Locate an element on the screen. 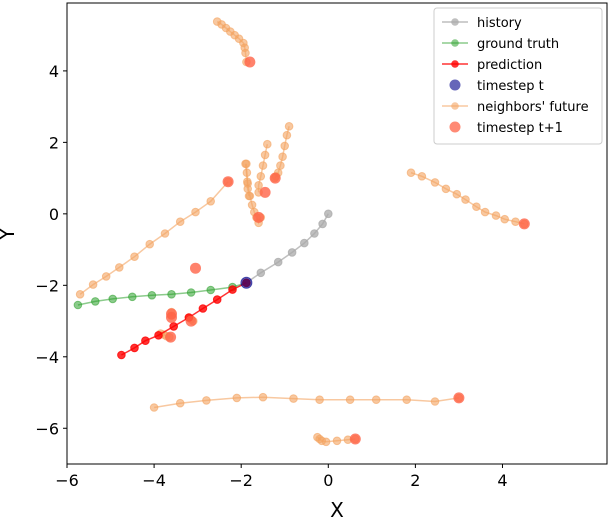 The image size is (612, 522). x-tick-label: −6 is located at coordinates (67, 480).